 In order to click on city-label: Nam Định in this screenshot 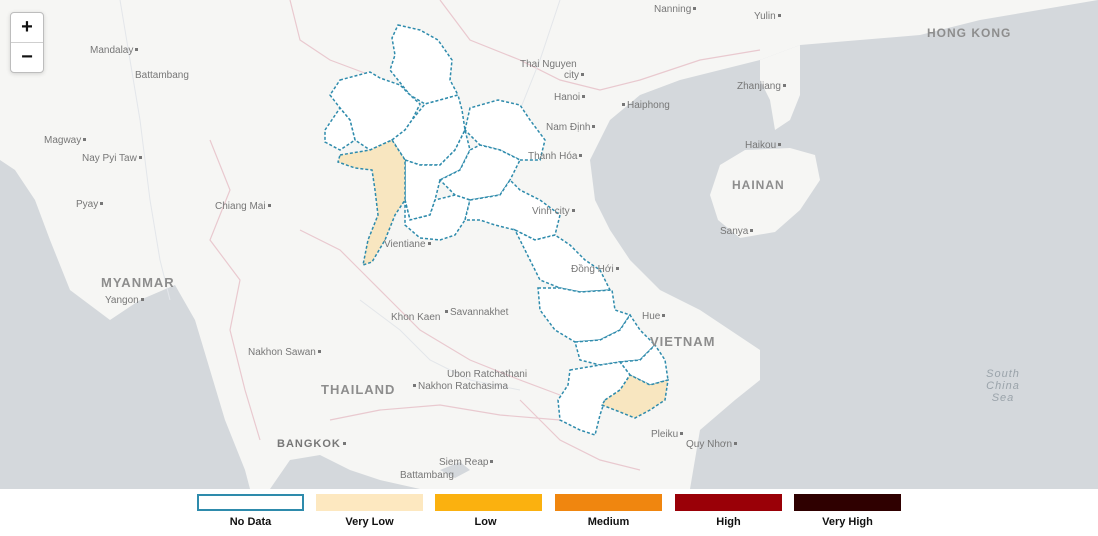, I will do `click(571, 127)`.